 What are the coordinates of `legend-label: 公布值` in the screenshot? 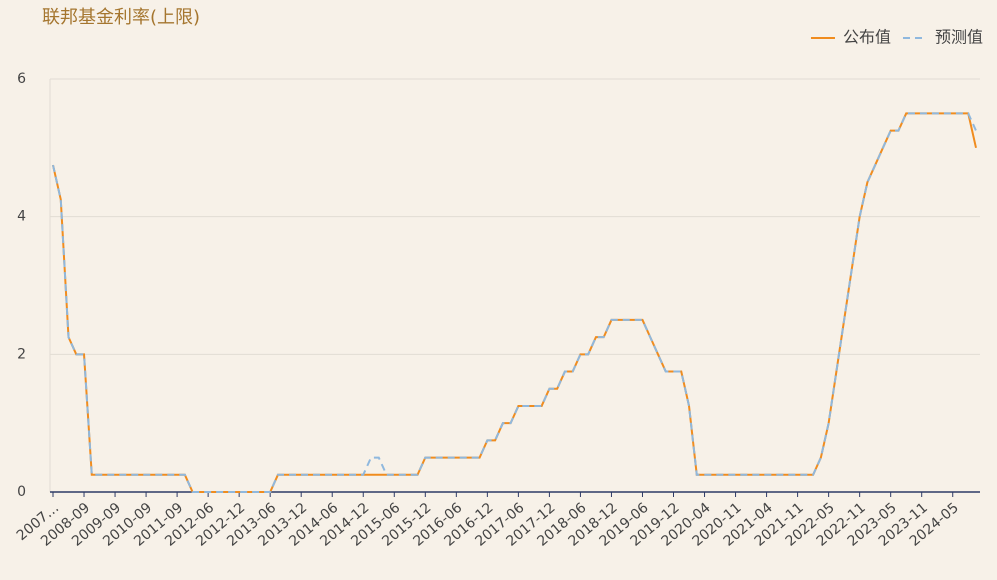 It's located at (867, 37).